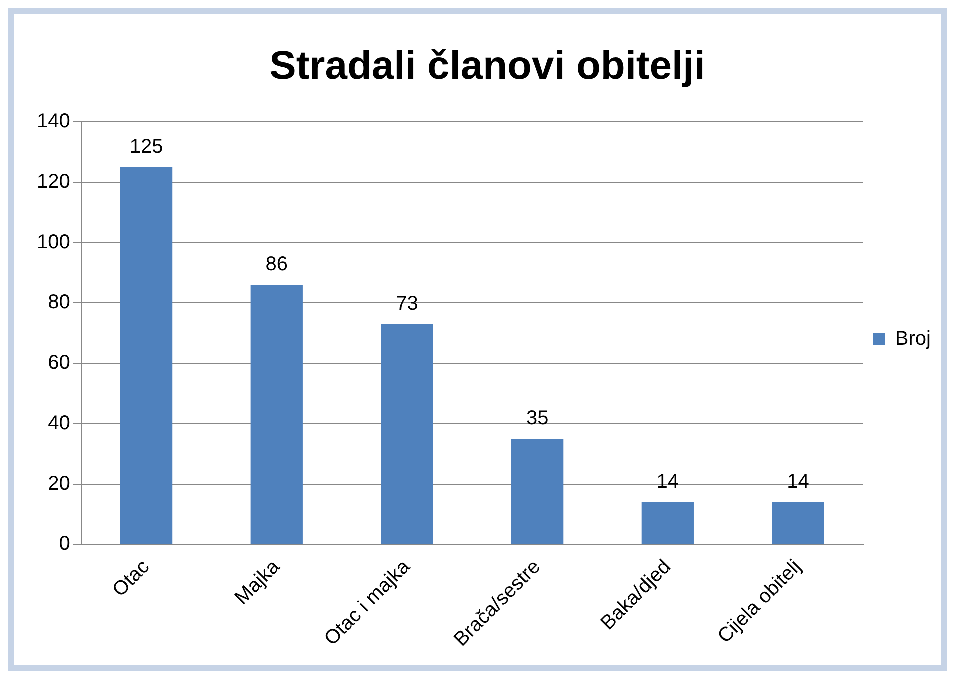 The width and height of the screenshot is (955, 679). What do you see at coordinates (53, 242) in the screenshot?
I see `y-tick-label: 100` at bounding box center [53, 242].